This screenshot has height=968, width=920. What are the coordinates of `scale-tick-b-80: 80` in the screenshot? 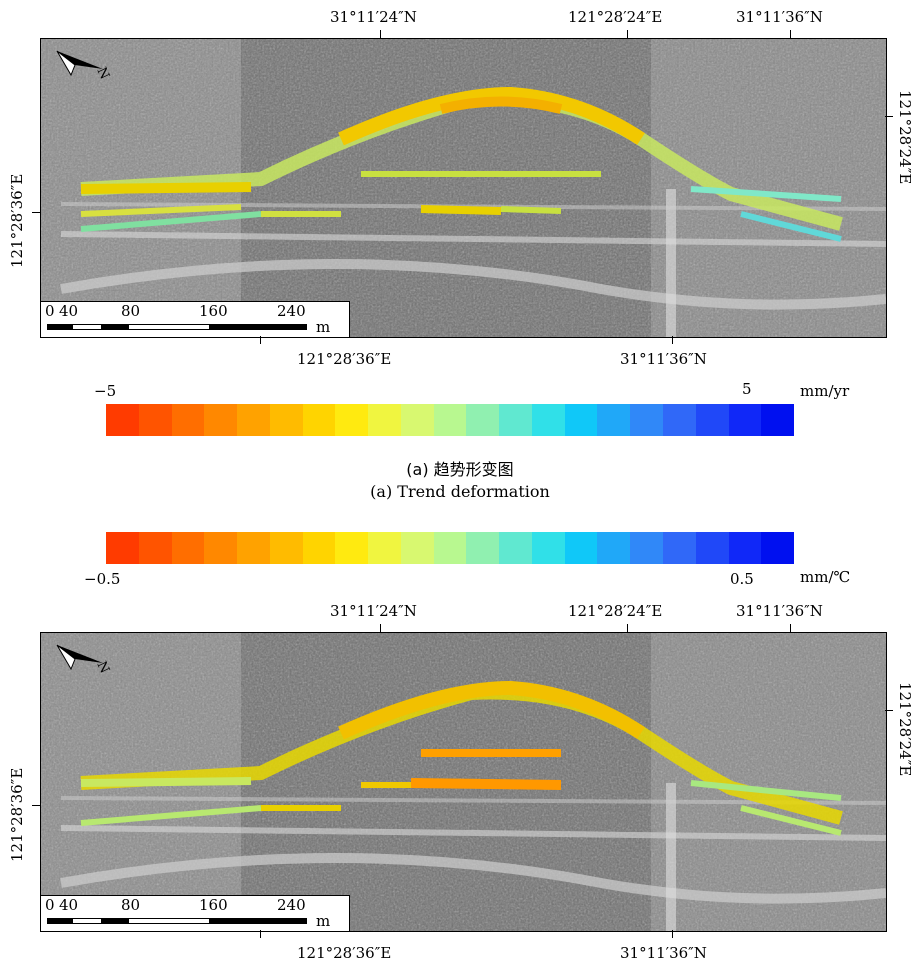 It's located at (131, 905).